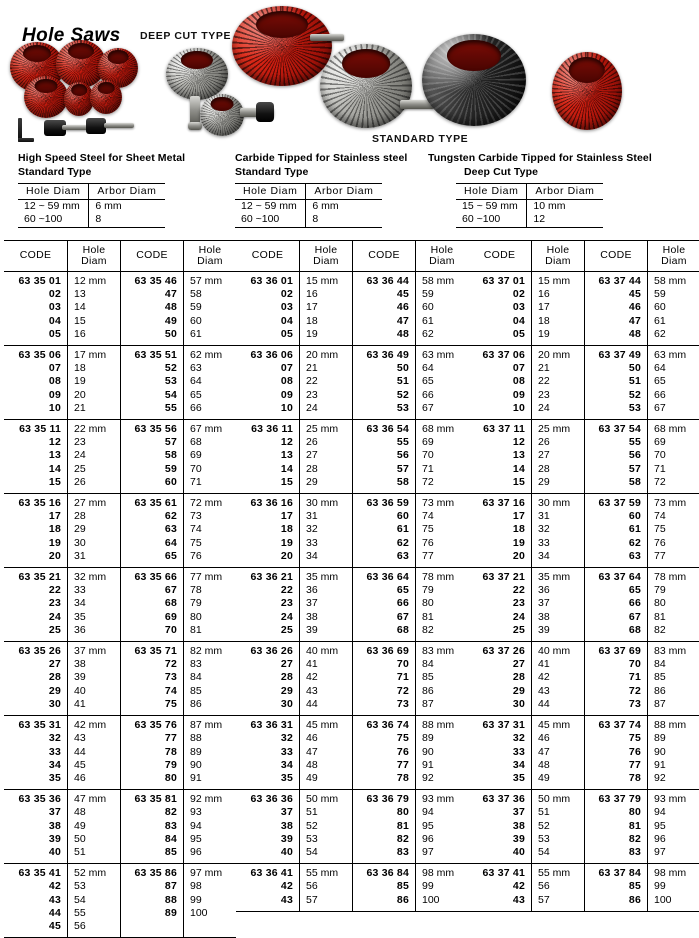  What do you see at coordinates (554, 281) in the screenshot?
I see `hole-diam-cell: 15 mm` at bounding box center [554, 281].